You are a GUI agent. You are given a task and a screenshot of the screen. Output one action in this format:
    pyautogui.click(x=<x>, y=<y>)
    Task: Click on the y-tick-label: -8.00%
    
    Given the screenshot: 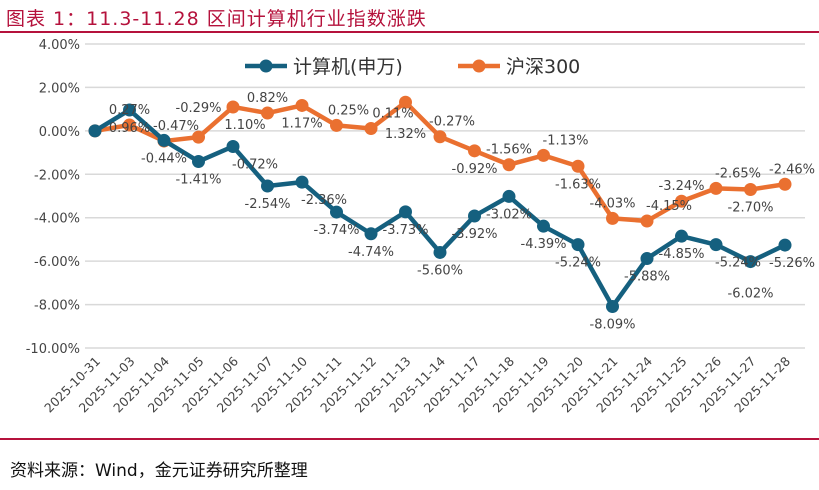 What is the action you would take?
    pyautogui.click(x=57, y=306)
    